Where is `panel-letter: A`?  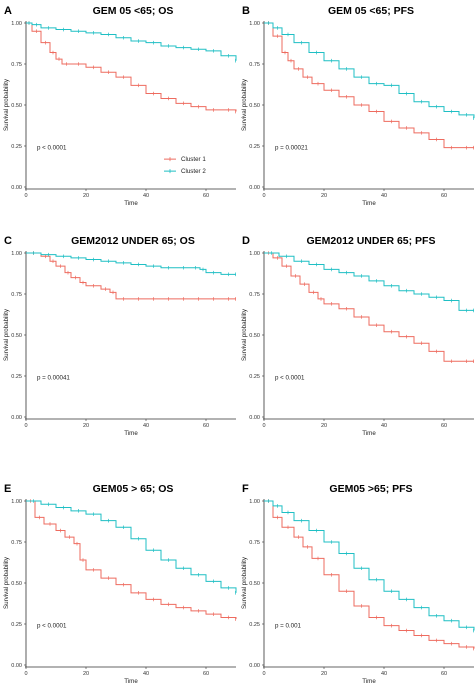 panel-letter: A is located at coordinates (8, 11).